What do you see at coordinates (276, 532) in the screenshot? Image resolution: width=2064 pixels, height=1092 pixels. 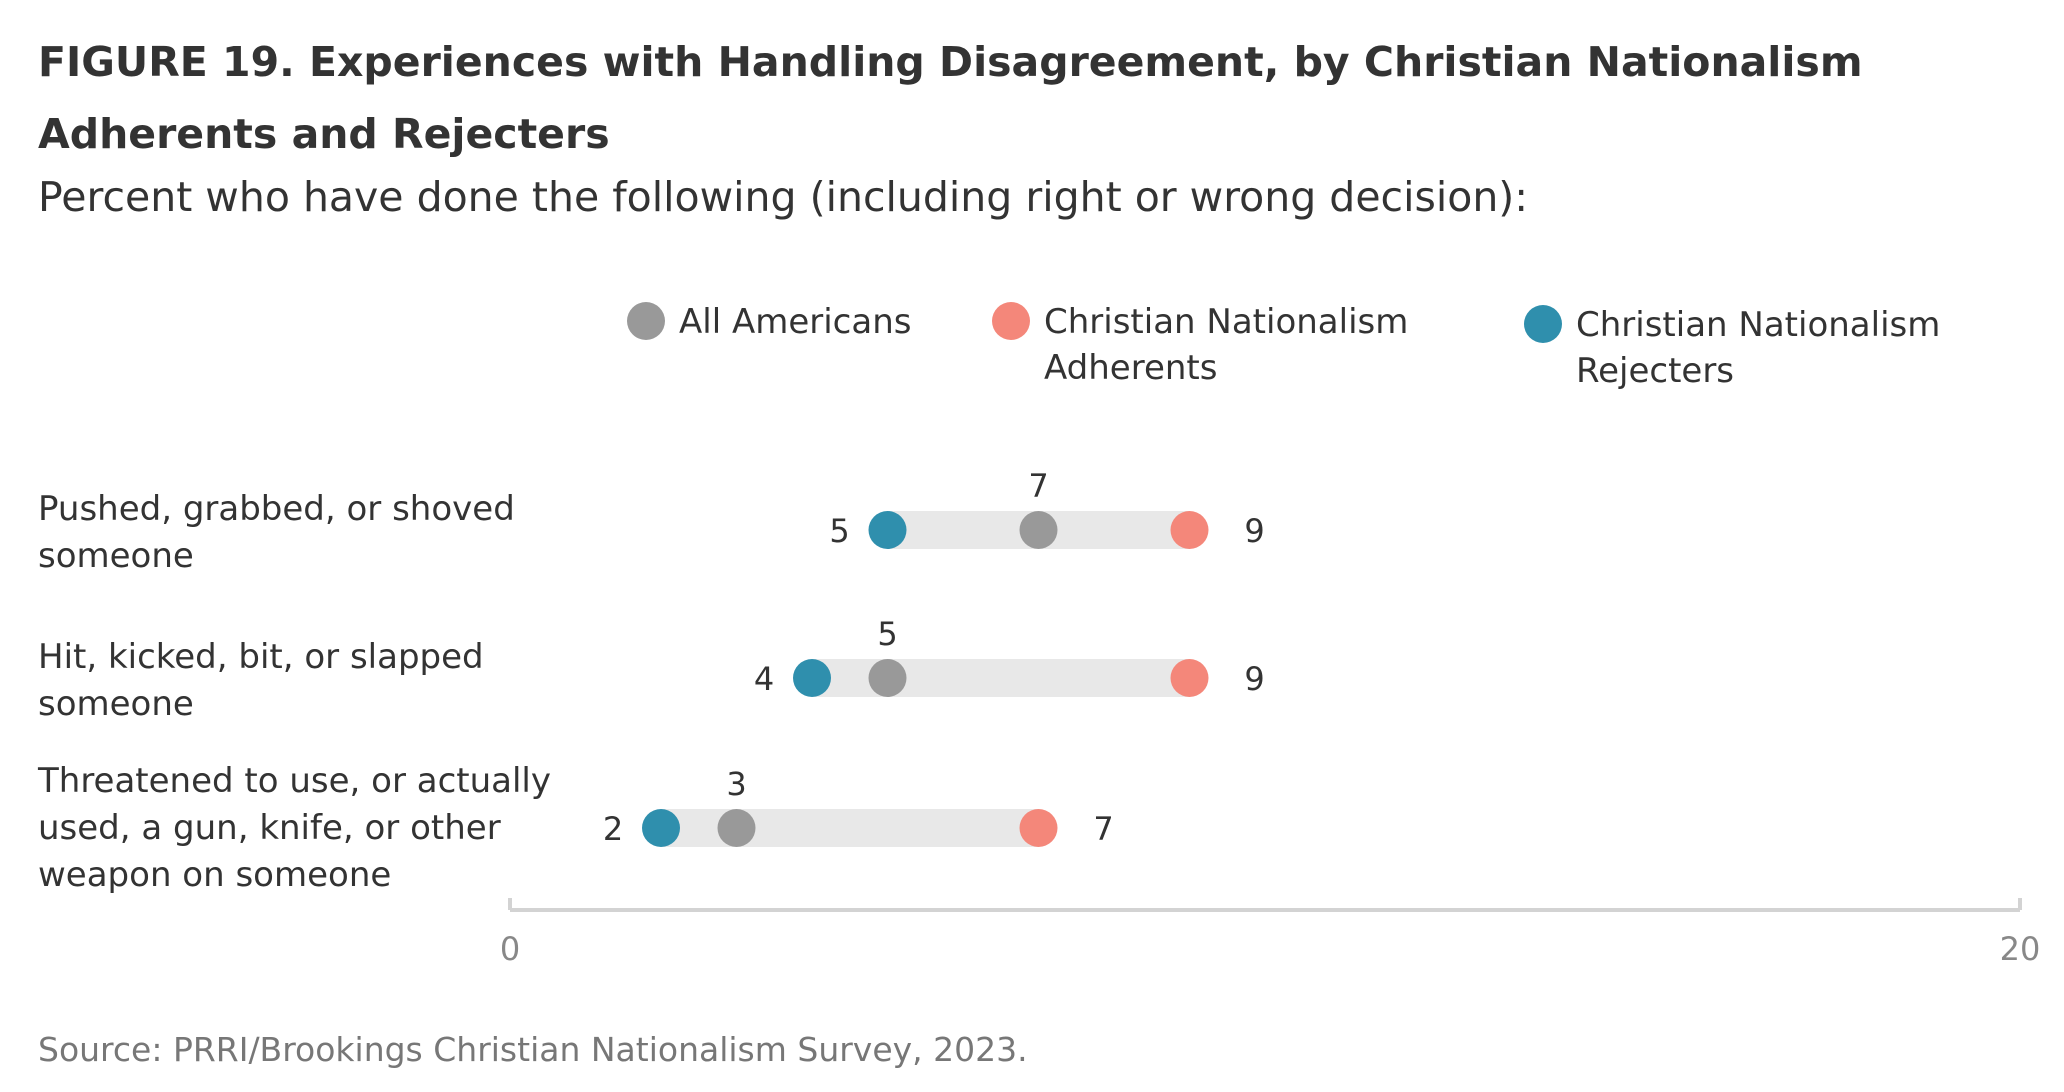 I see `category-label: Pushed, grabbed, or shoved someone` at bounding box center [276, 532].